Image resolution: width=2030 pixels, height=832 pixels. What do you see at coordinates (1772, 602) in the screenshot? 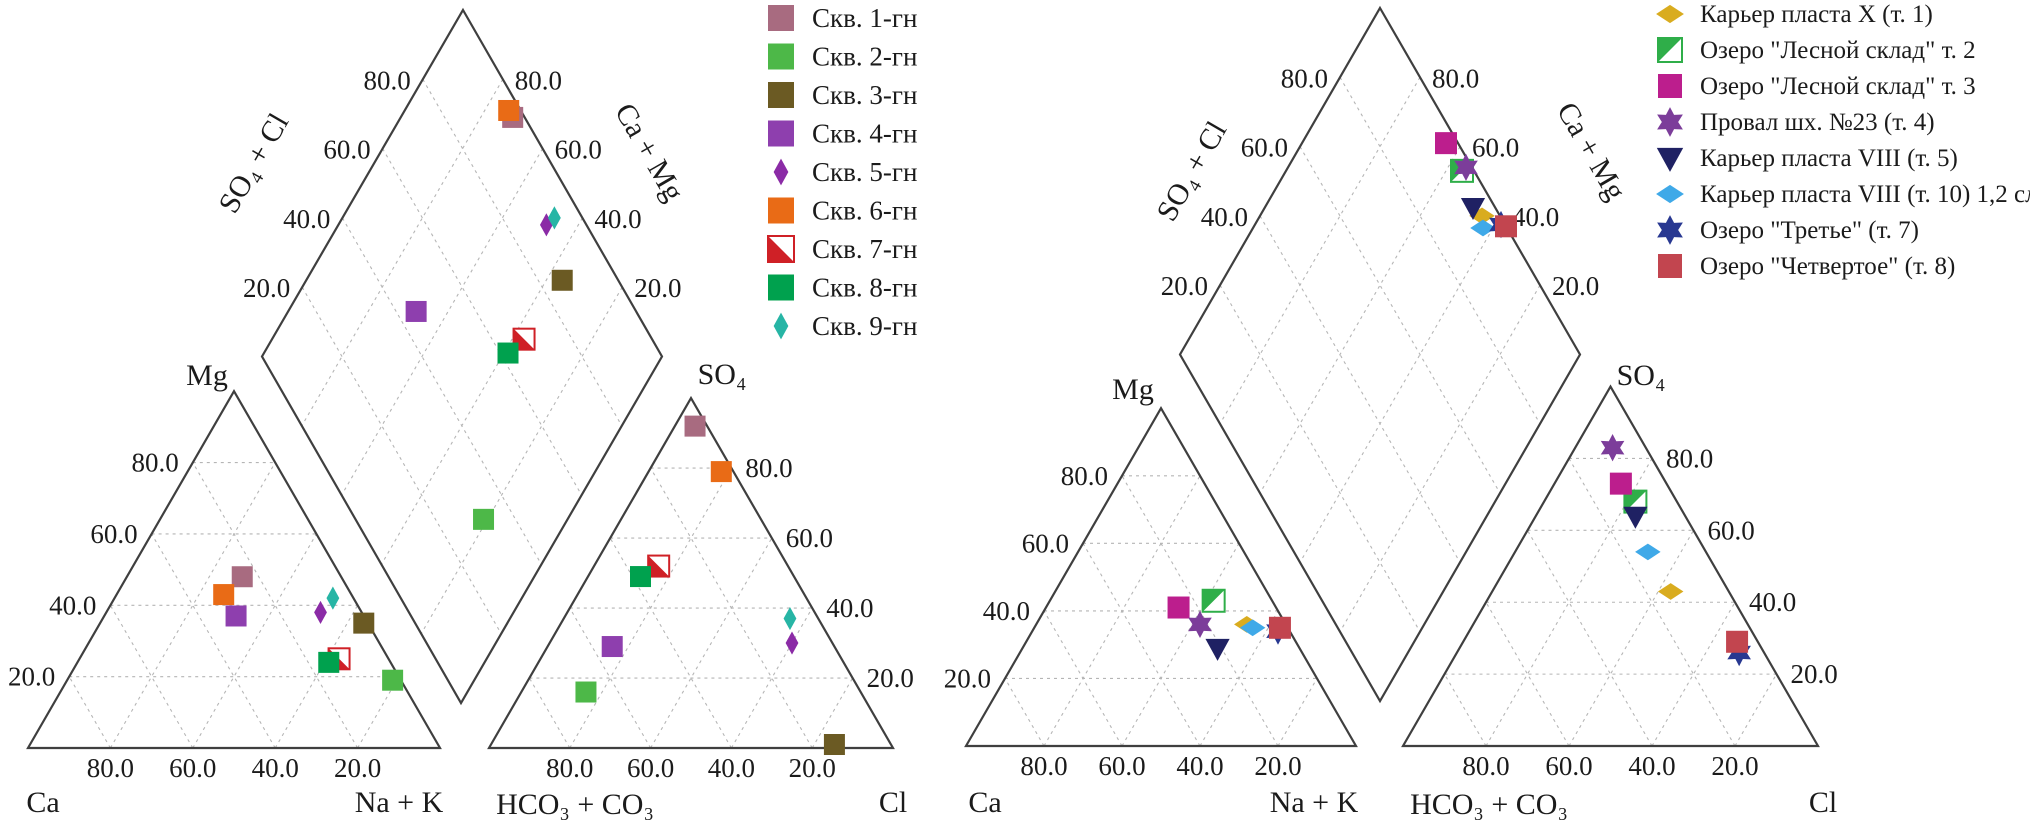
I see `right-edge-tick-label: 40.0` at bounding box center [1772, 602].